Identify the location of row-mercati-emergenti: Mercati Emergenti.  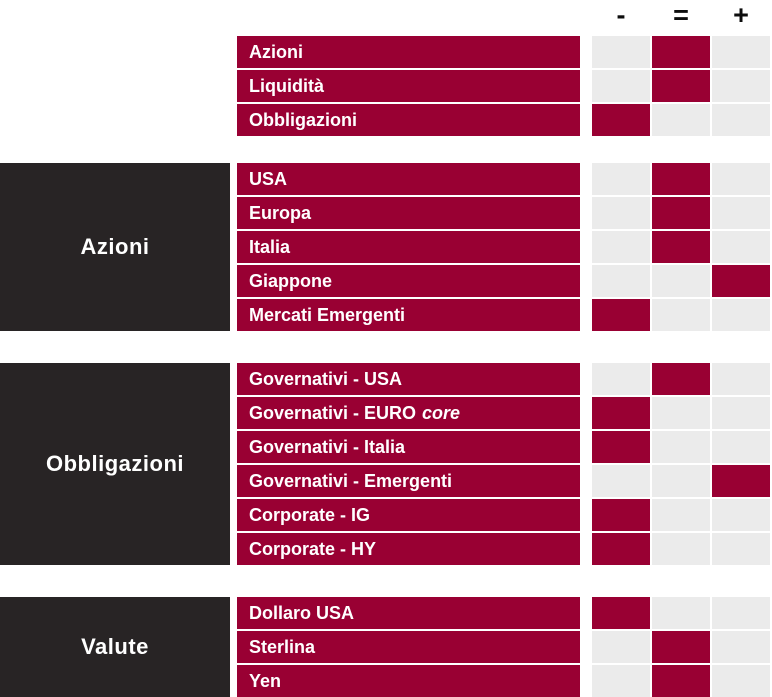
(503, 315).